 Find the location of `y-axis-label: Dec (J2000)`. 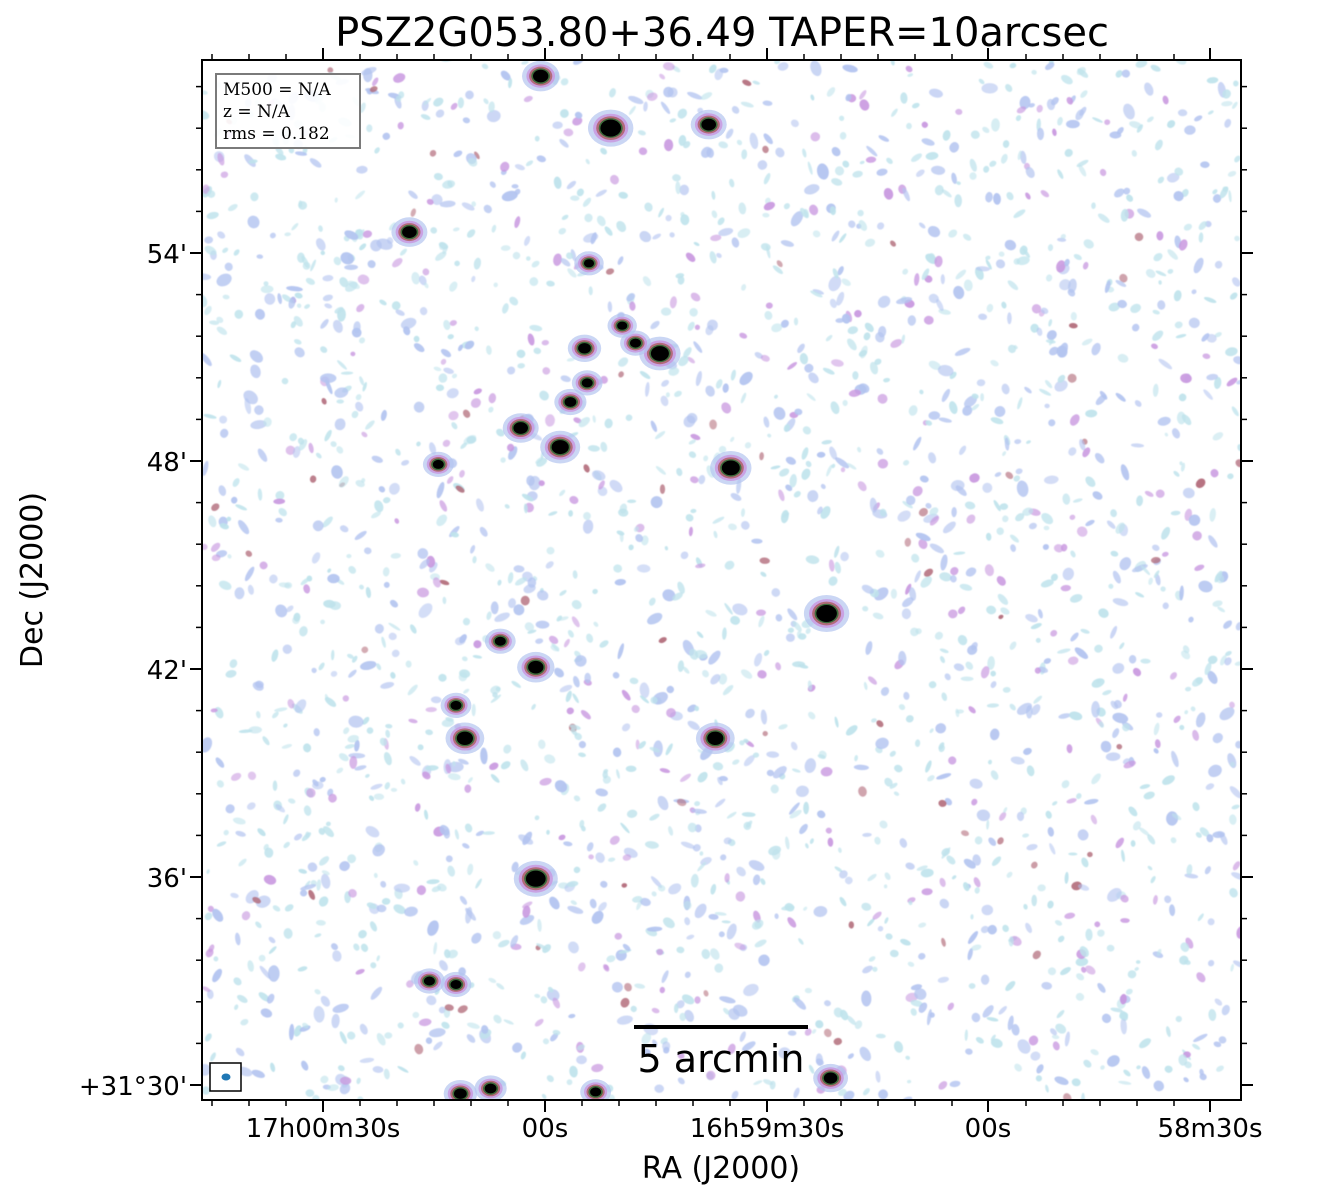

y-axis-label: Dec (J2000) is located at coordinates (32, 580).